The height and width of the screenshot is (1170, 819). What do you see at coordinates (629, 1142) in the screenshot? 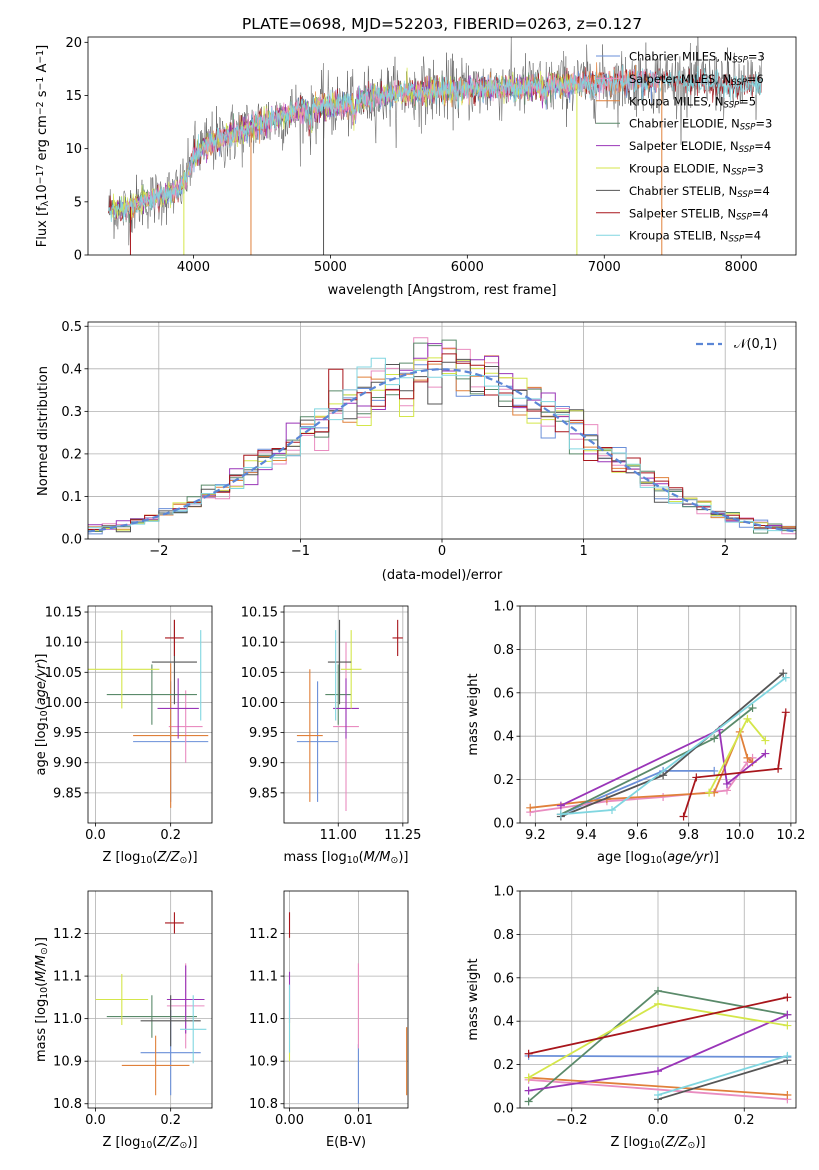
I see `label-part: Z [log` at bounding box center [629, 1142].